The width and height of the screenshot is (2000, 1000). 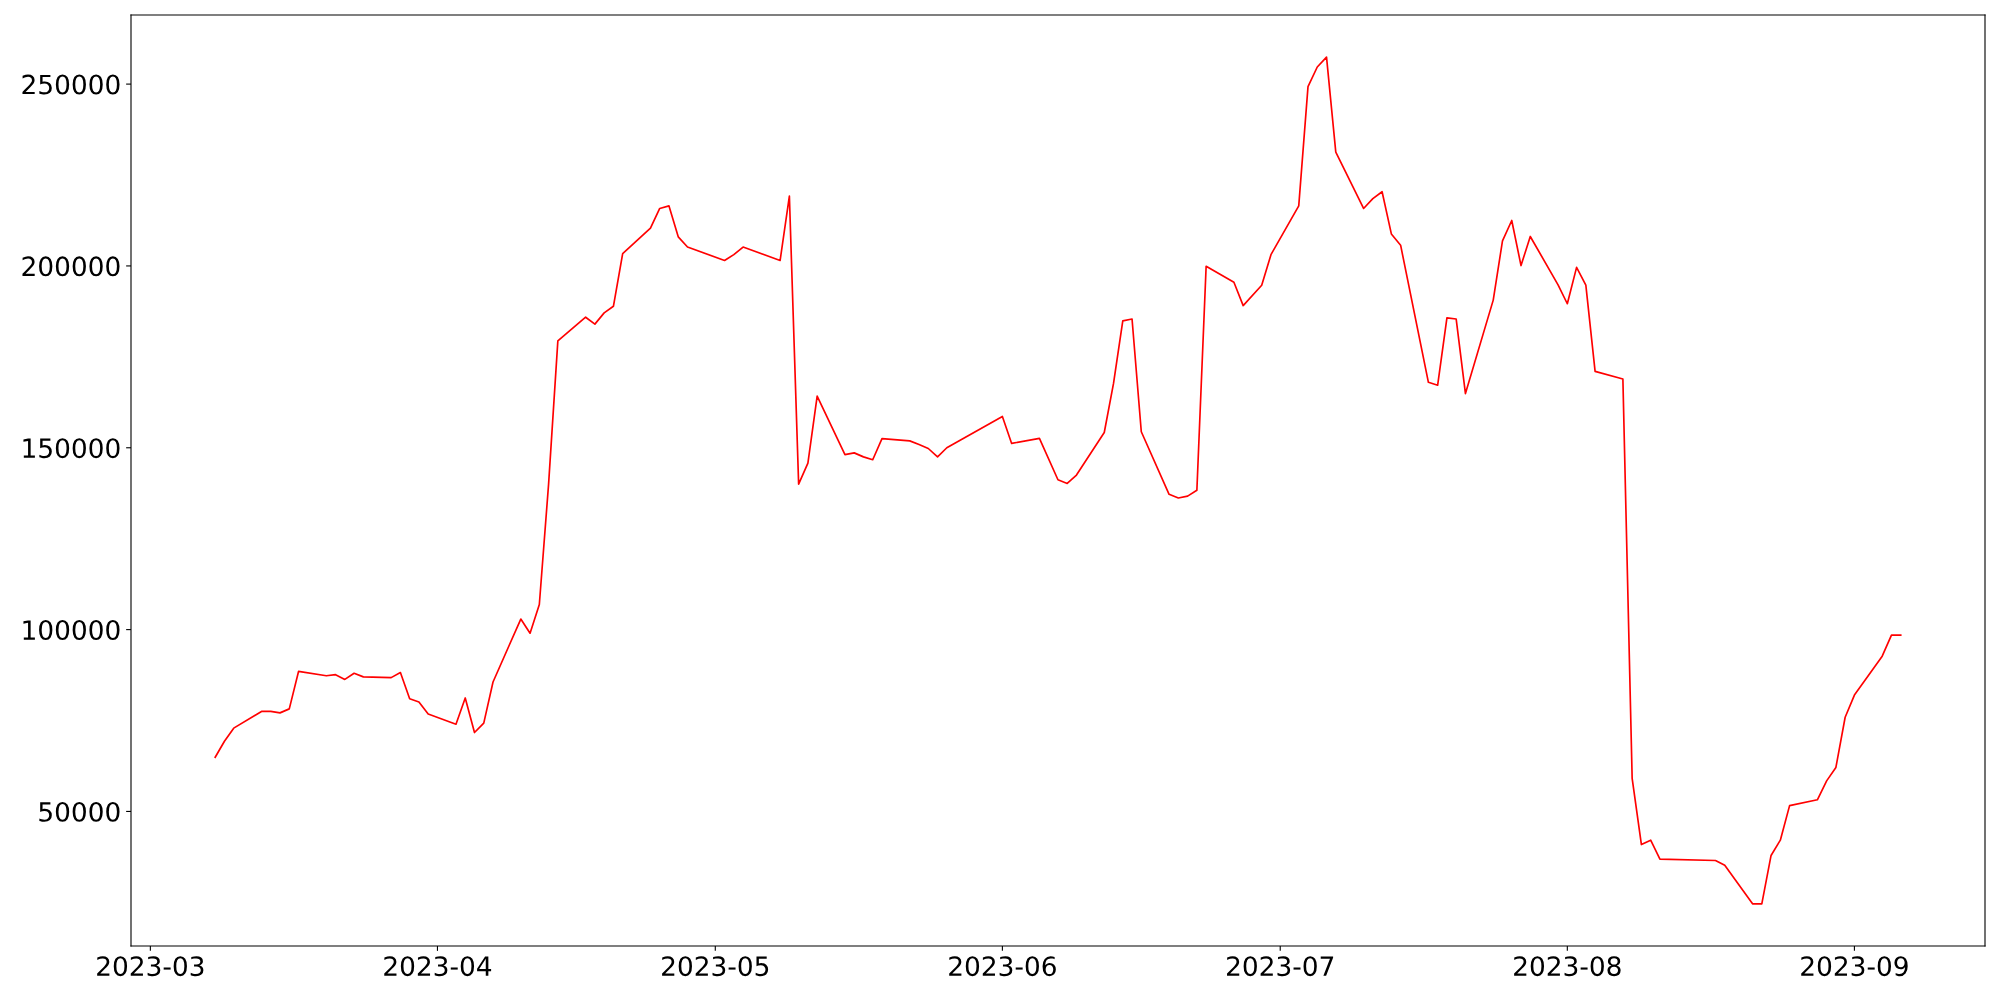 What do you see at coordinates (715, 966) in the screenshot?
I see `x-tick-label: 2023-05` at bounding box center [715, 966].